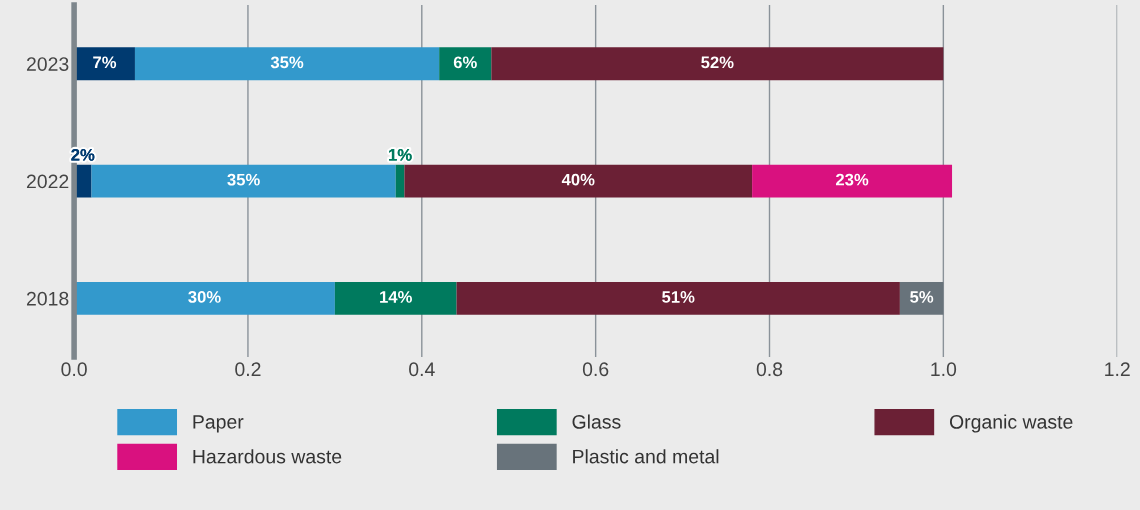 Image resolution: width=1140 pixels, height=510 pixels. Describe the element at coordinates (74, 369) in the screenshot. I see `x-tick-label: 0.0` at that location.